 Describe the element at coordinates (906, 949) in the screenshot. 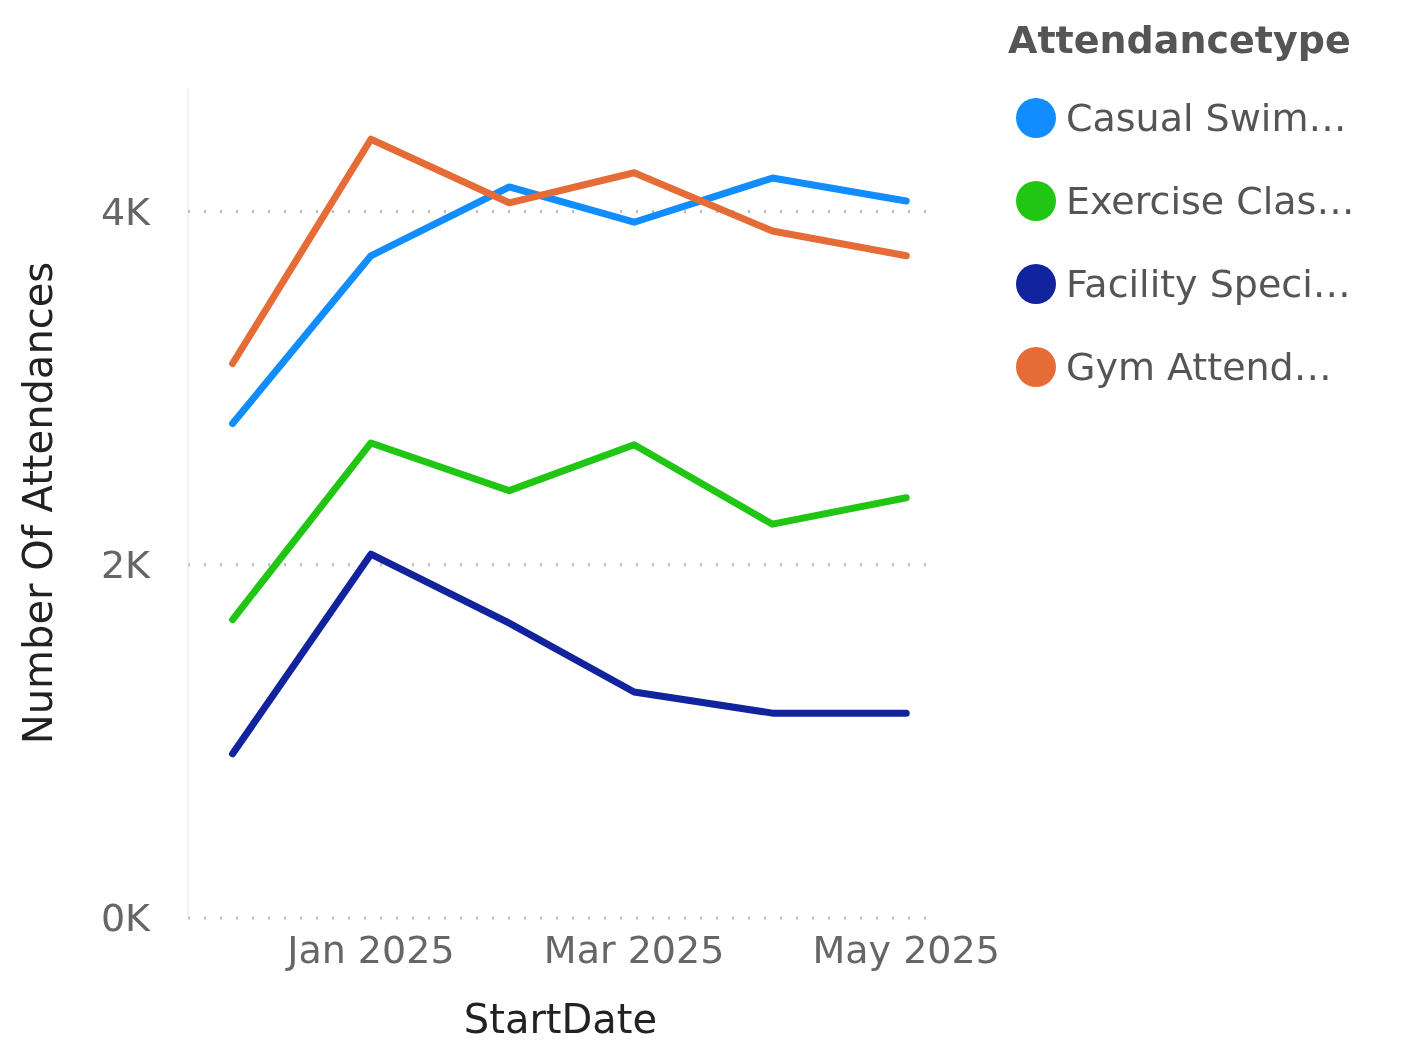

I see `x-tick-label: May 2025` at that location.